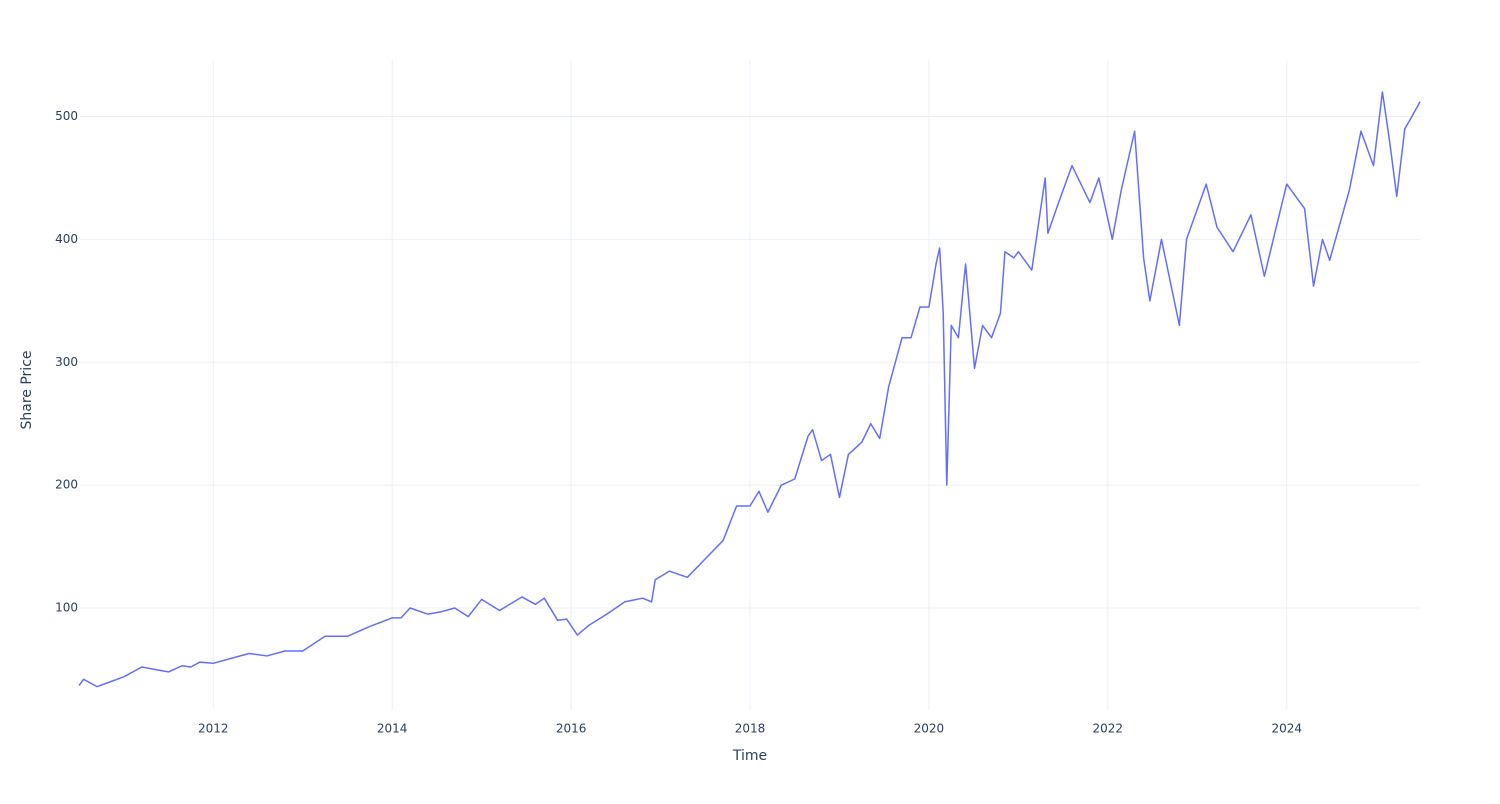 This screenshot has width=1500, height=804. What do you see at coordinates (66, 608) in the screenshot?
I see `y-tick-label: 100` at bounding box center [66, 608].